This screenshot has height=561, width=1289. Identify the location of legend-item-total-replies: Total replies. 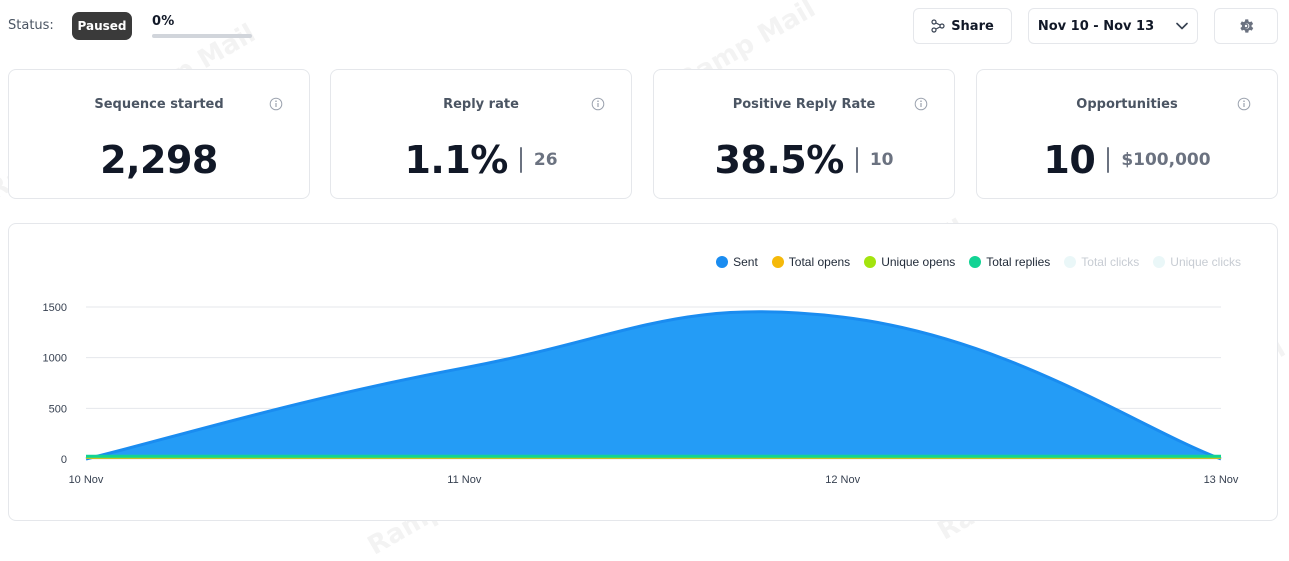
(1009, 262).